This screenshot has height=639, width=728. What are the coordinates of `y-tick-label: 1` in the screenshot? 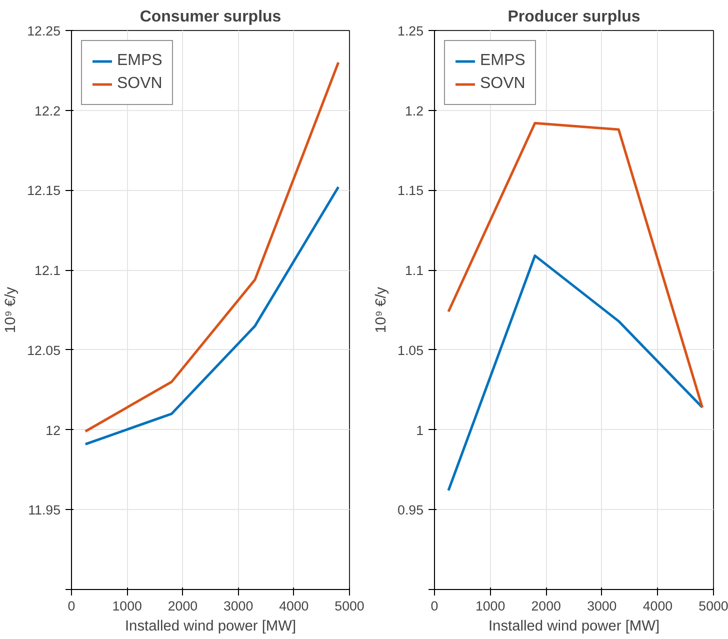 It's located at (420, 430).